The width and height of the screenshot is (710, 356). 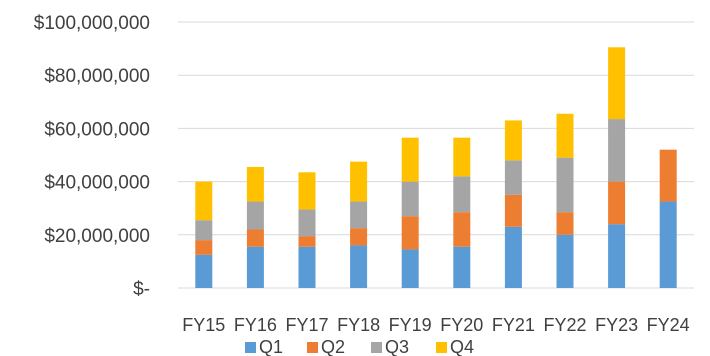 What do you see at coordinates (376, 347) in the screenshot?
I see `legend-swatch-q3` at bounding box center [376, 347].